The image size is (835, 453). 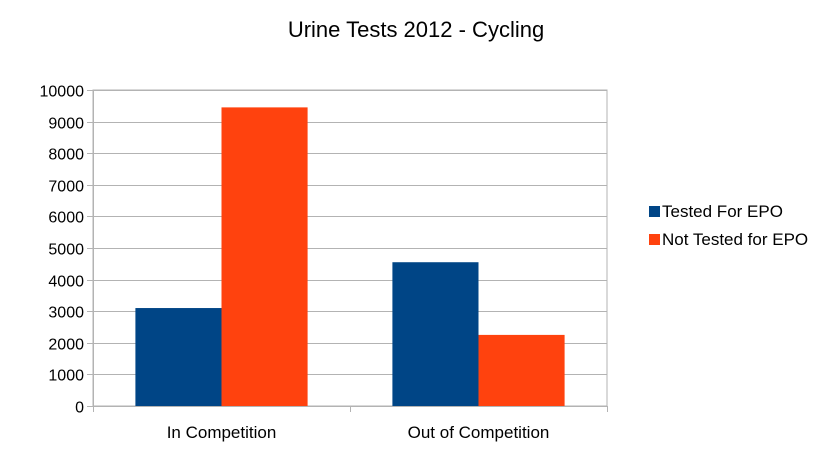 What do you see at coordinates (735, 239) in the screenshot?
I see `legend-label: Not Tested for EPO` at bounding box center [735, 239].